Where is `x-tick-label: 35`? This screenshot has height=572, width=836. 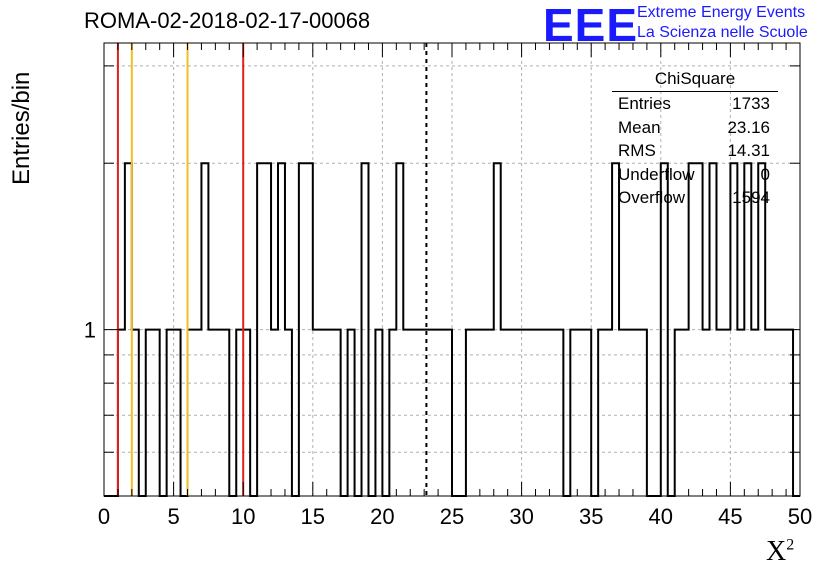
x-tick-label: 35 is located at coordinates (591, 516).